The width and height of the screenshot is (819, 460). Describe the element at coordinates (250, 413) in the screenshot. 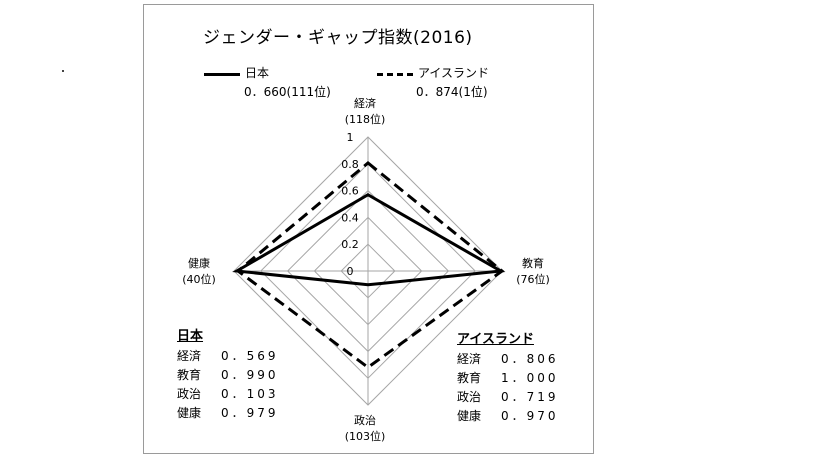

I see `row-value: 0．979` at that location.